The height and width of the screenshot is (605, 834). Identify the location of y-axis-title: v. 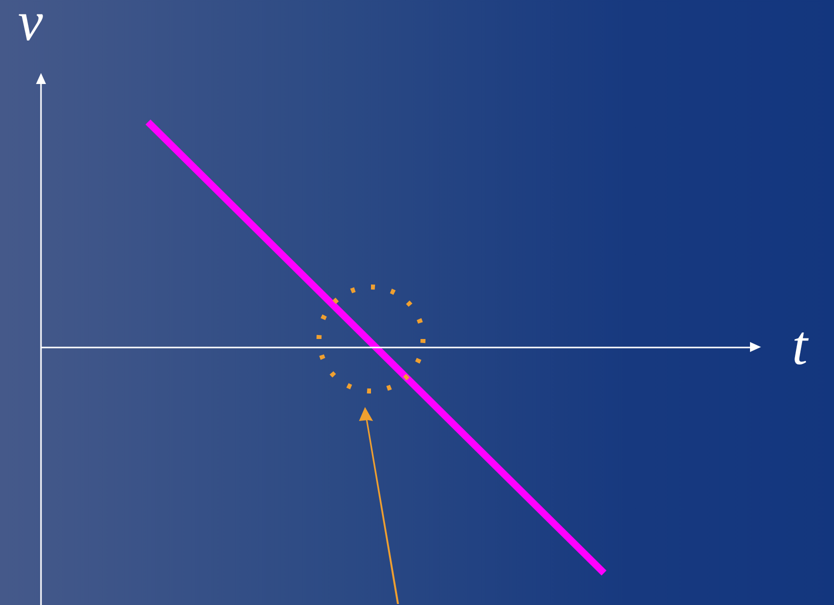
(30, 26).